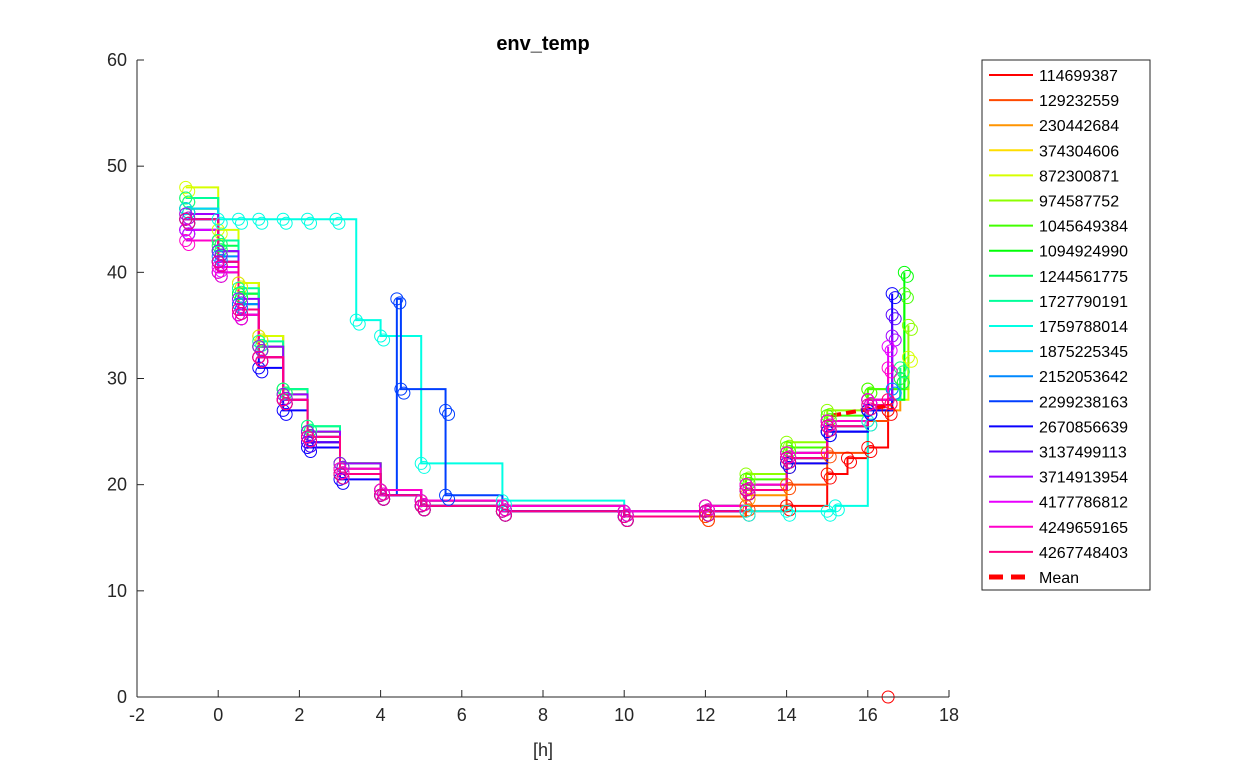 This screenshot has height=781, width=1250. I want to click on x-tick-label: 6, so click(462, 715).